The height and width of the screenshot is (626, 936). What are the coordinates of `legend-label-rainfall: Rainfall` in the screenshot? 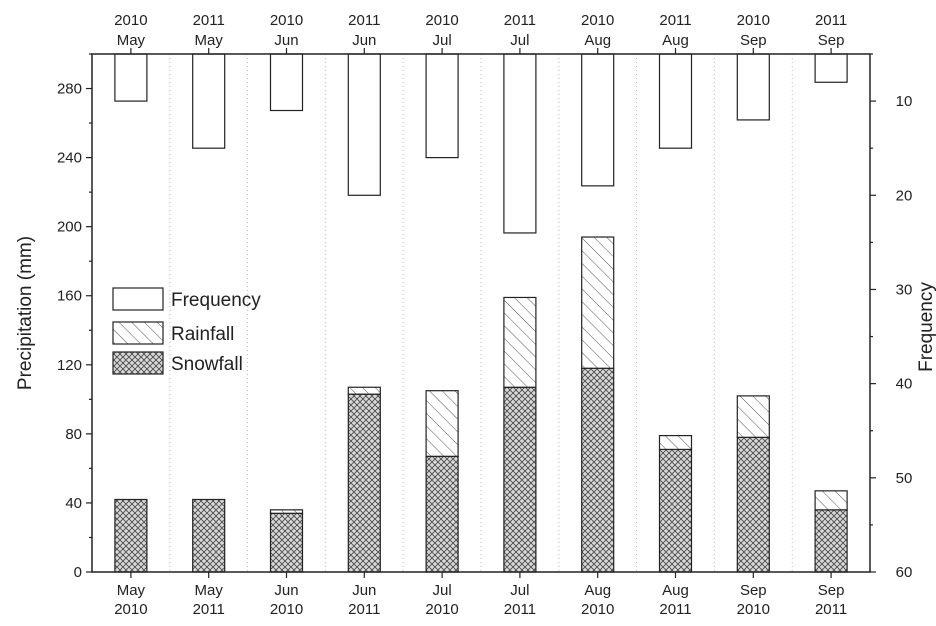 It's located at (202, 334).